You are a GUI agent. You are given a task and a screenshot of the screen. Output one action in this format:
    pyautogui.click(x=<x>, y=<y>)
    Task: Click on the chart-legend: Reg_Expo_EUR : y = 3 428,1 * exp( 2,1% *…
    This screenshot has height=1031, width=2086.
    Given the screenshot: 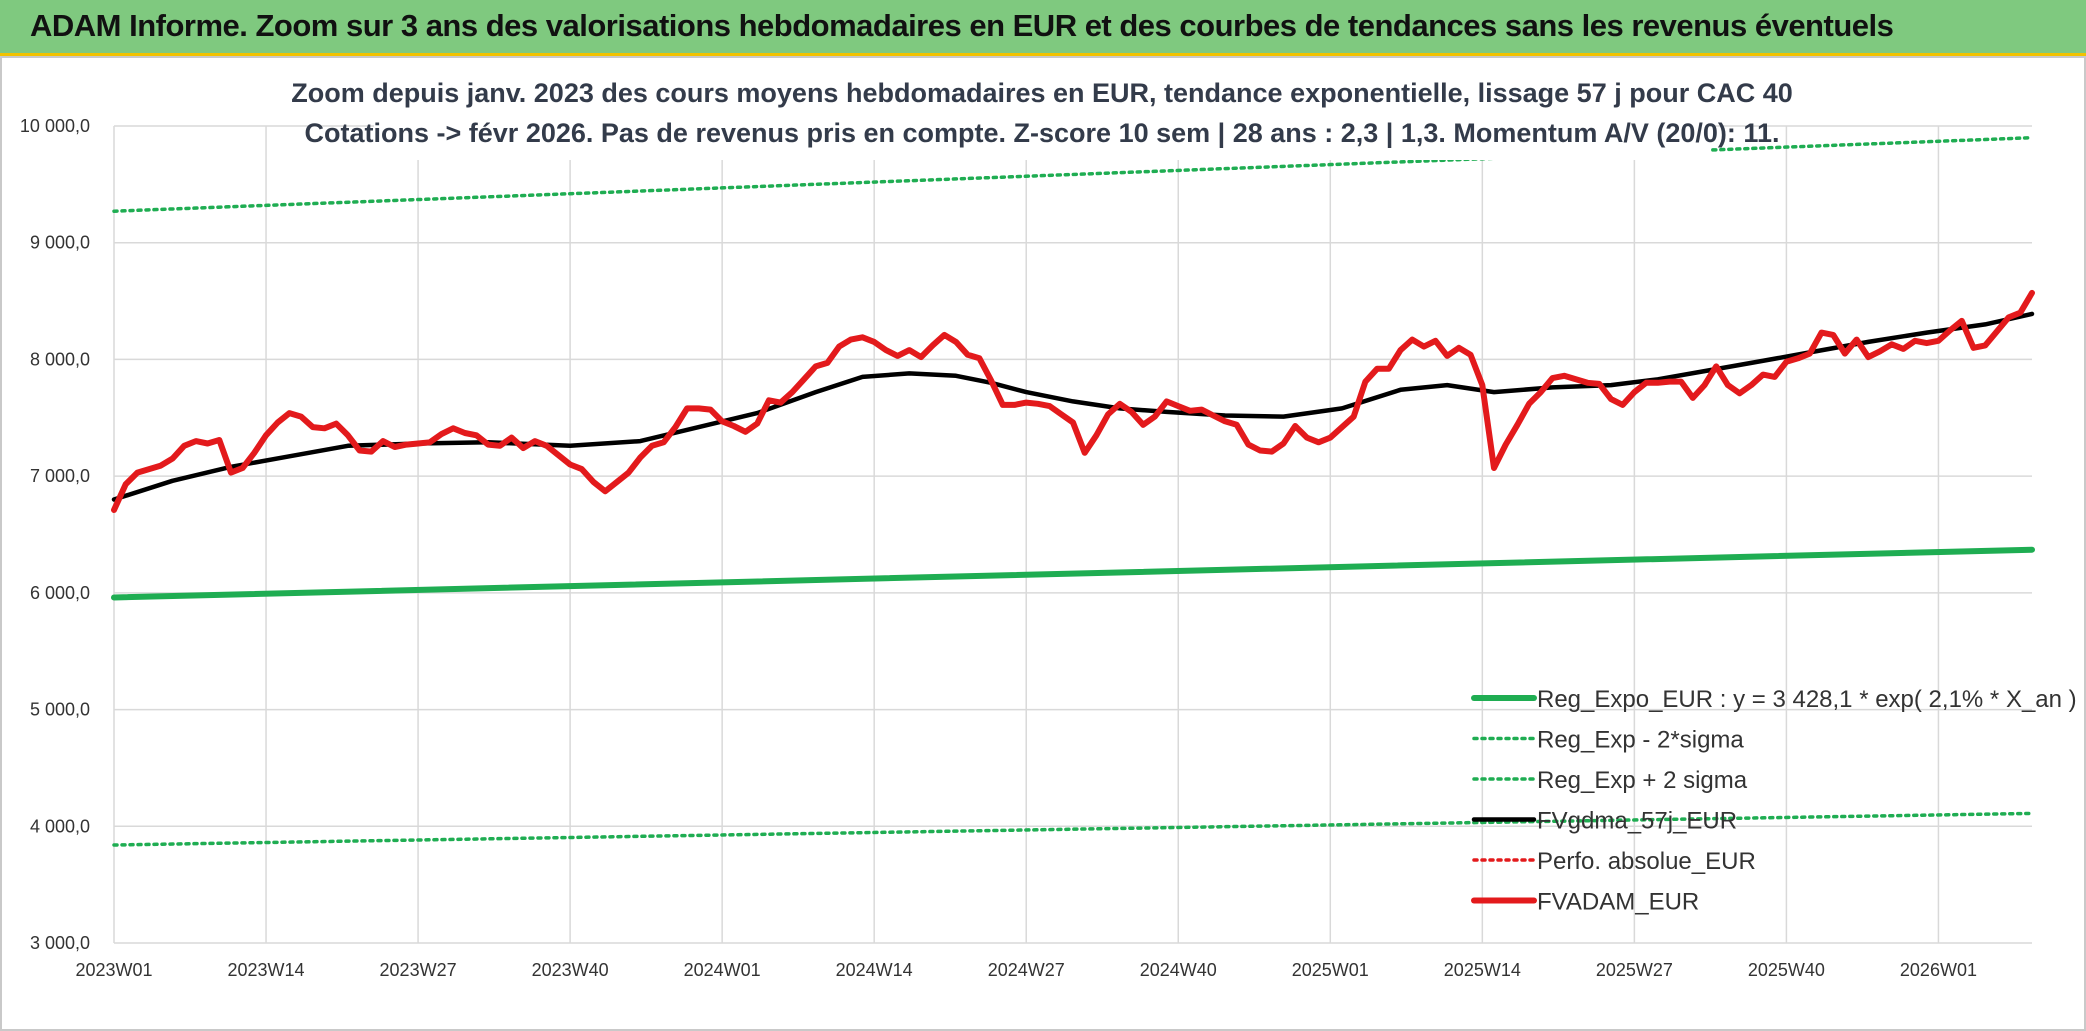 What is the action you would take?
    pyautogui.click(x=1774, y=801)
    